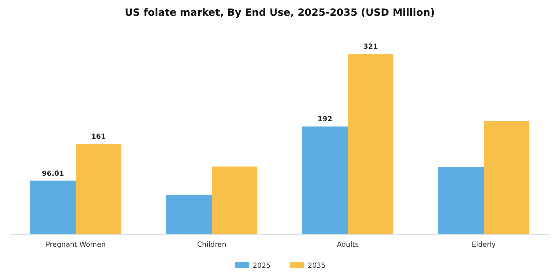 The image size is (560, 280). I want to click on chart-title: US folate market, By End Use, 2025-2035 (USD Million), so click(280, 13).